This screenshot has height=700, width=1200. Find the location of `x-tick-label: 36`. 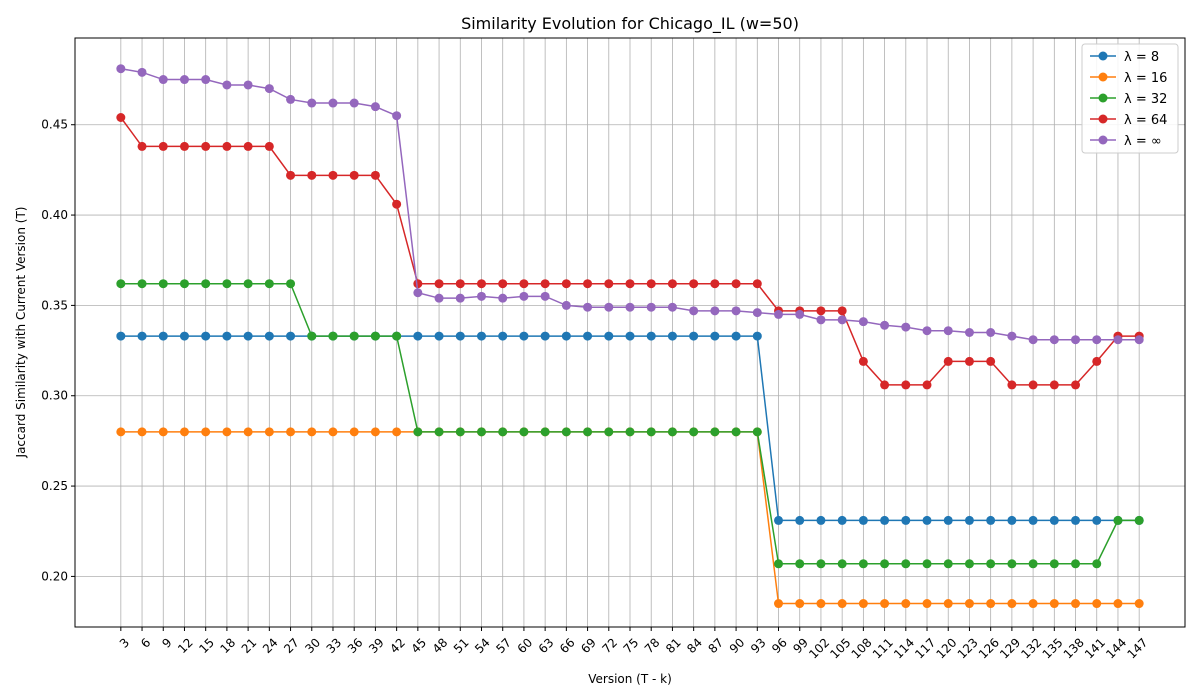

x-tick-label: 36 is located at coordinates (355, 645).